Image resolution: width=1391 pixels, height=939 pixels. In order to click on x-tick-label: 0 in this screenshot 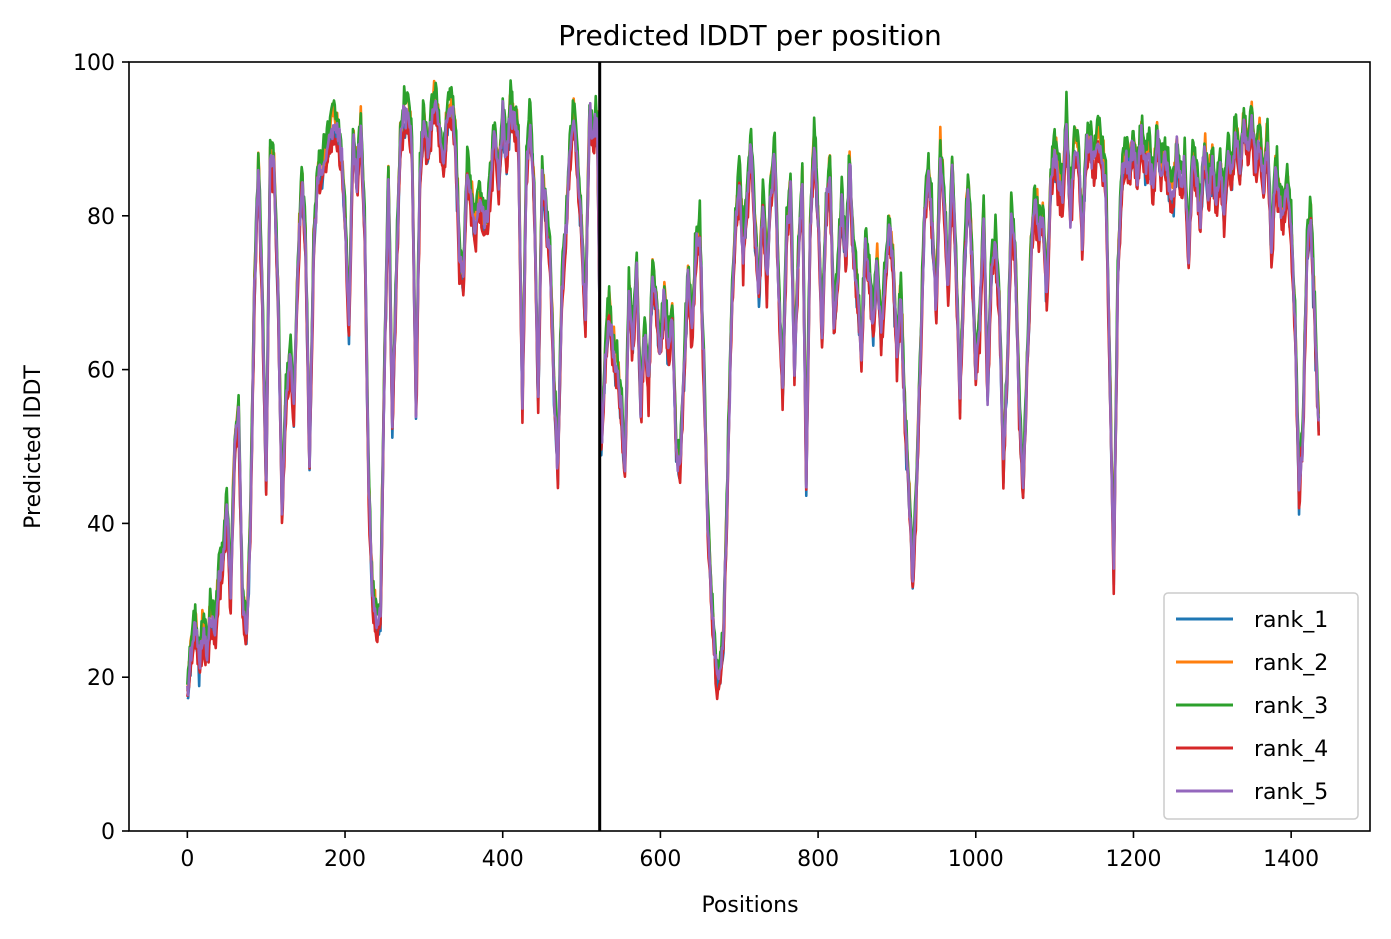, I will do `click(187, 859)`.